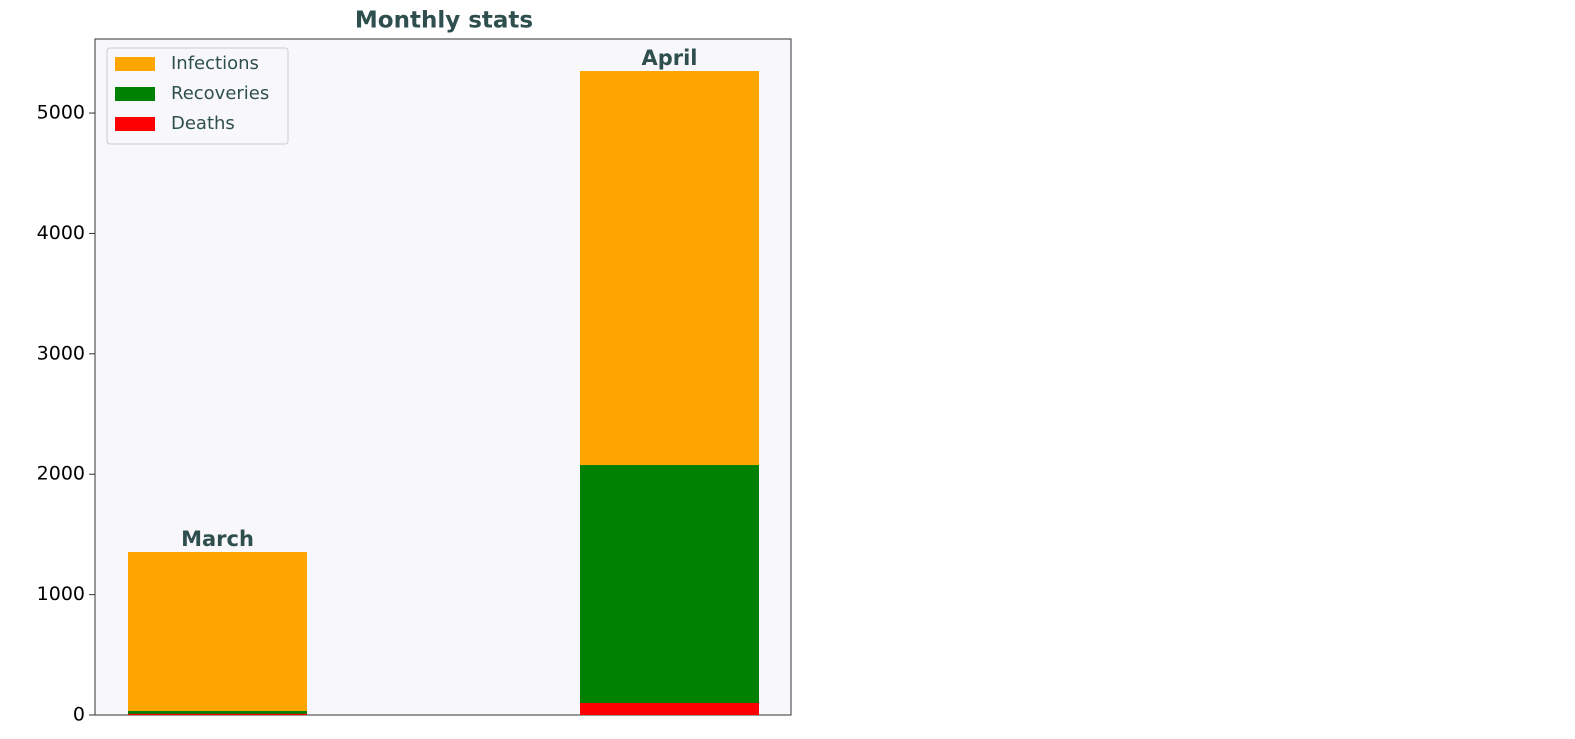 The height and width of the screenshot is (739, 1575). What do you see at coordinates (669, 58) in the screenshot?
I see `category-label: April` at bounding box center [669, 58].